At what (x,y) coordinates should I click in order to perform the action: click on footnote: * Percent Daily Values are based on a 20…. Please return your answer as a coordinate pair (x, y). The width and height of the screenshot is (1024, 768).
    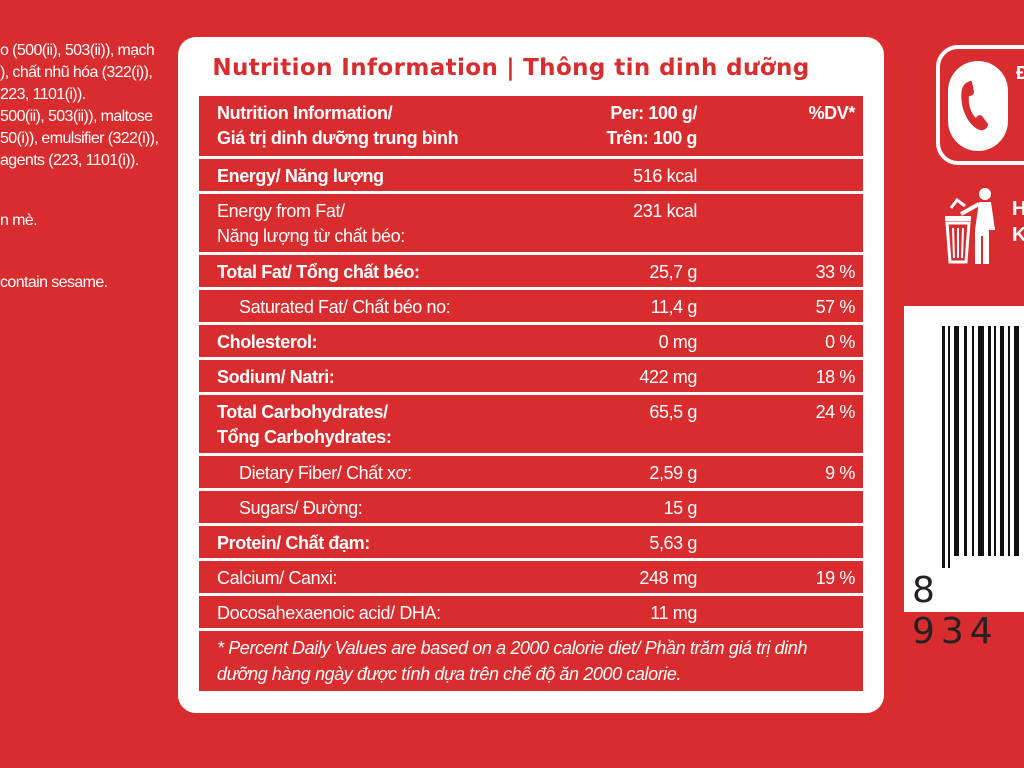
    Looking at the image, I should click on (531, 661).